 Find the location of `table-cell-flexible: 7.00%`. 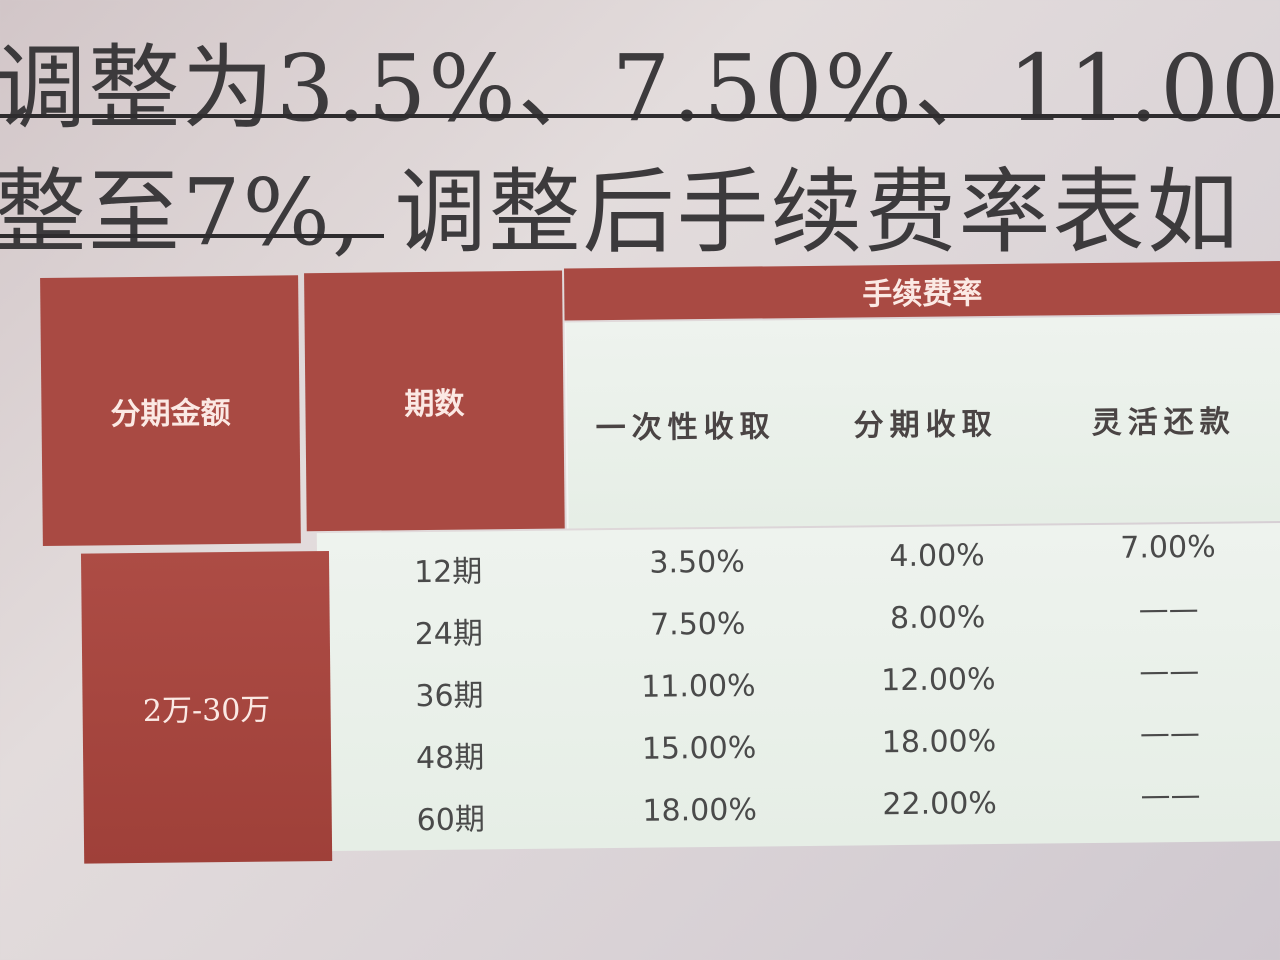

table-cell-flexible: 7.00% is located at coordinates (1168, 547).